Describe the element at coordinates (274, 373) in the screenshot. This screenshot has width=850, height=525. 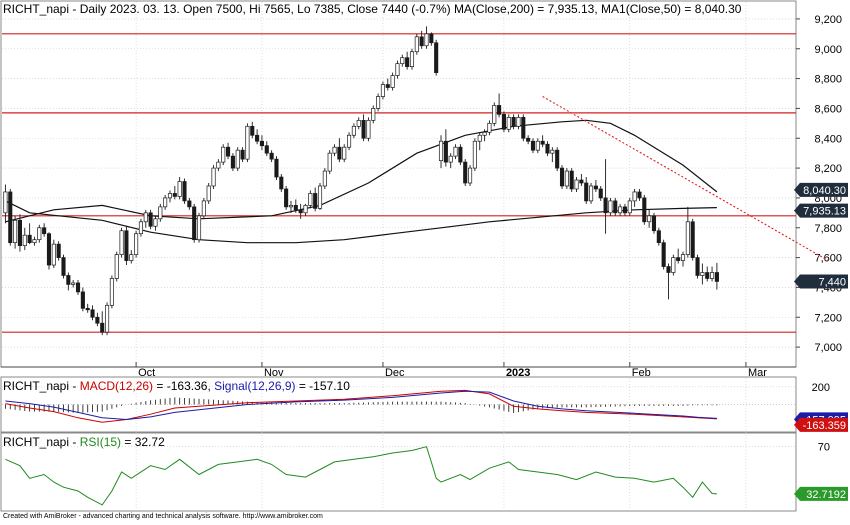
I see `time-tick-label: Nov` at that location.